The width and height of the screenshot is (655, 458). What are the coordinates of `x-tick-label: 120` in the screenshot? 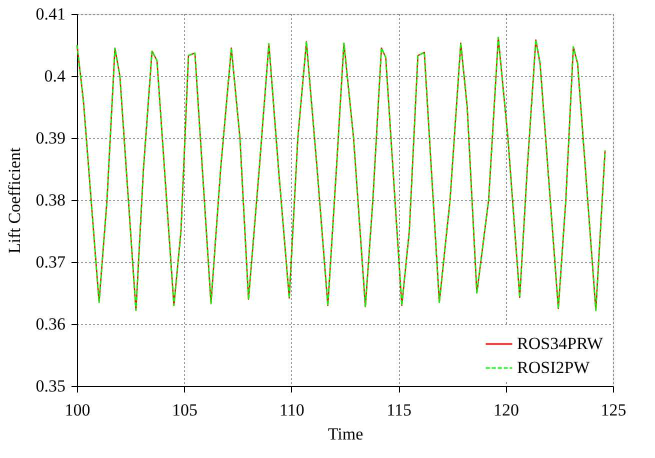 It's located at (507, 410).